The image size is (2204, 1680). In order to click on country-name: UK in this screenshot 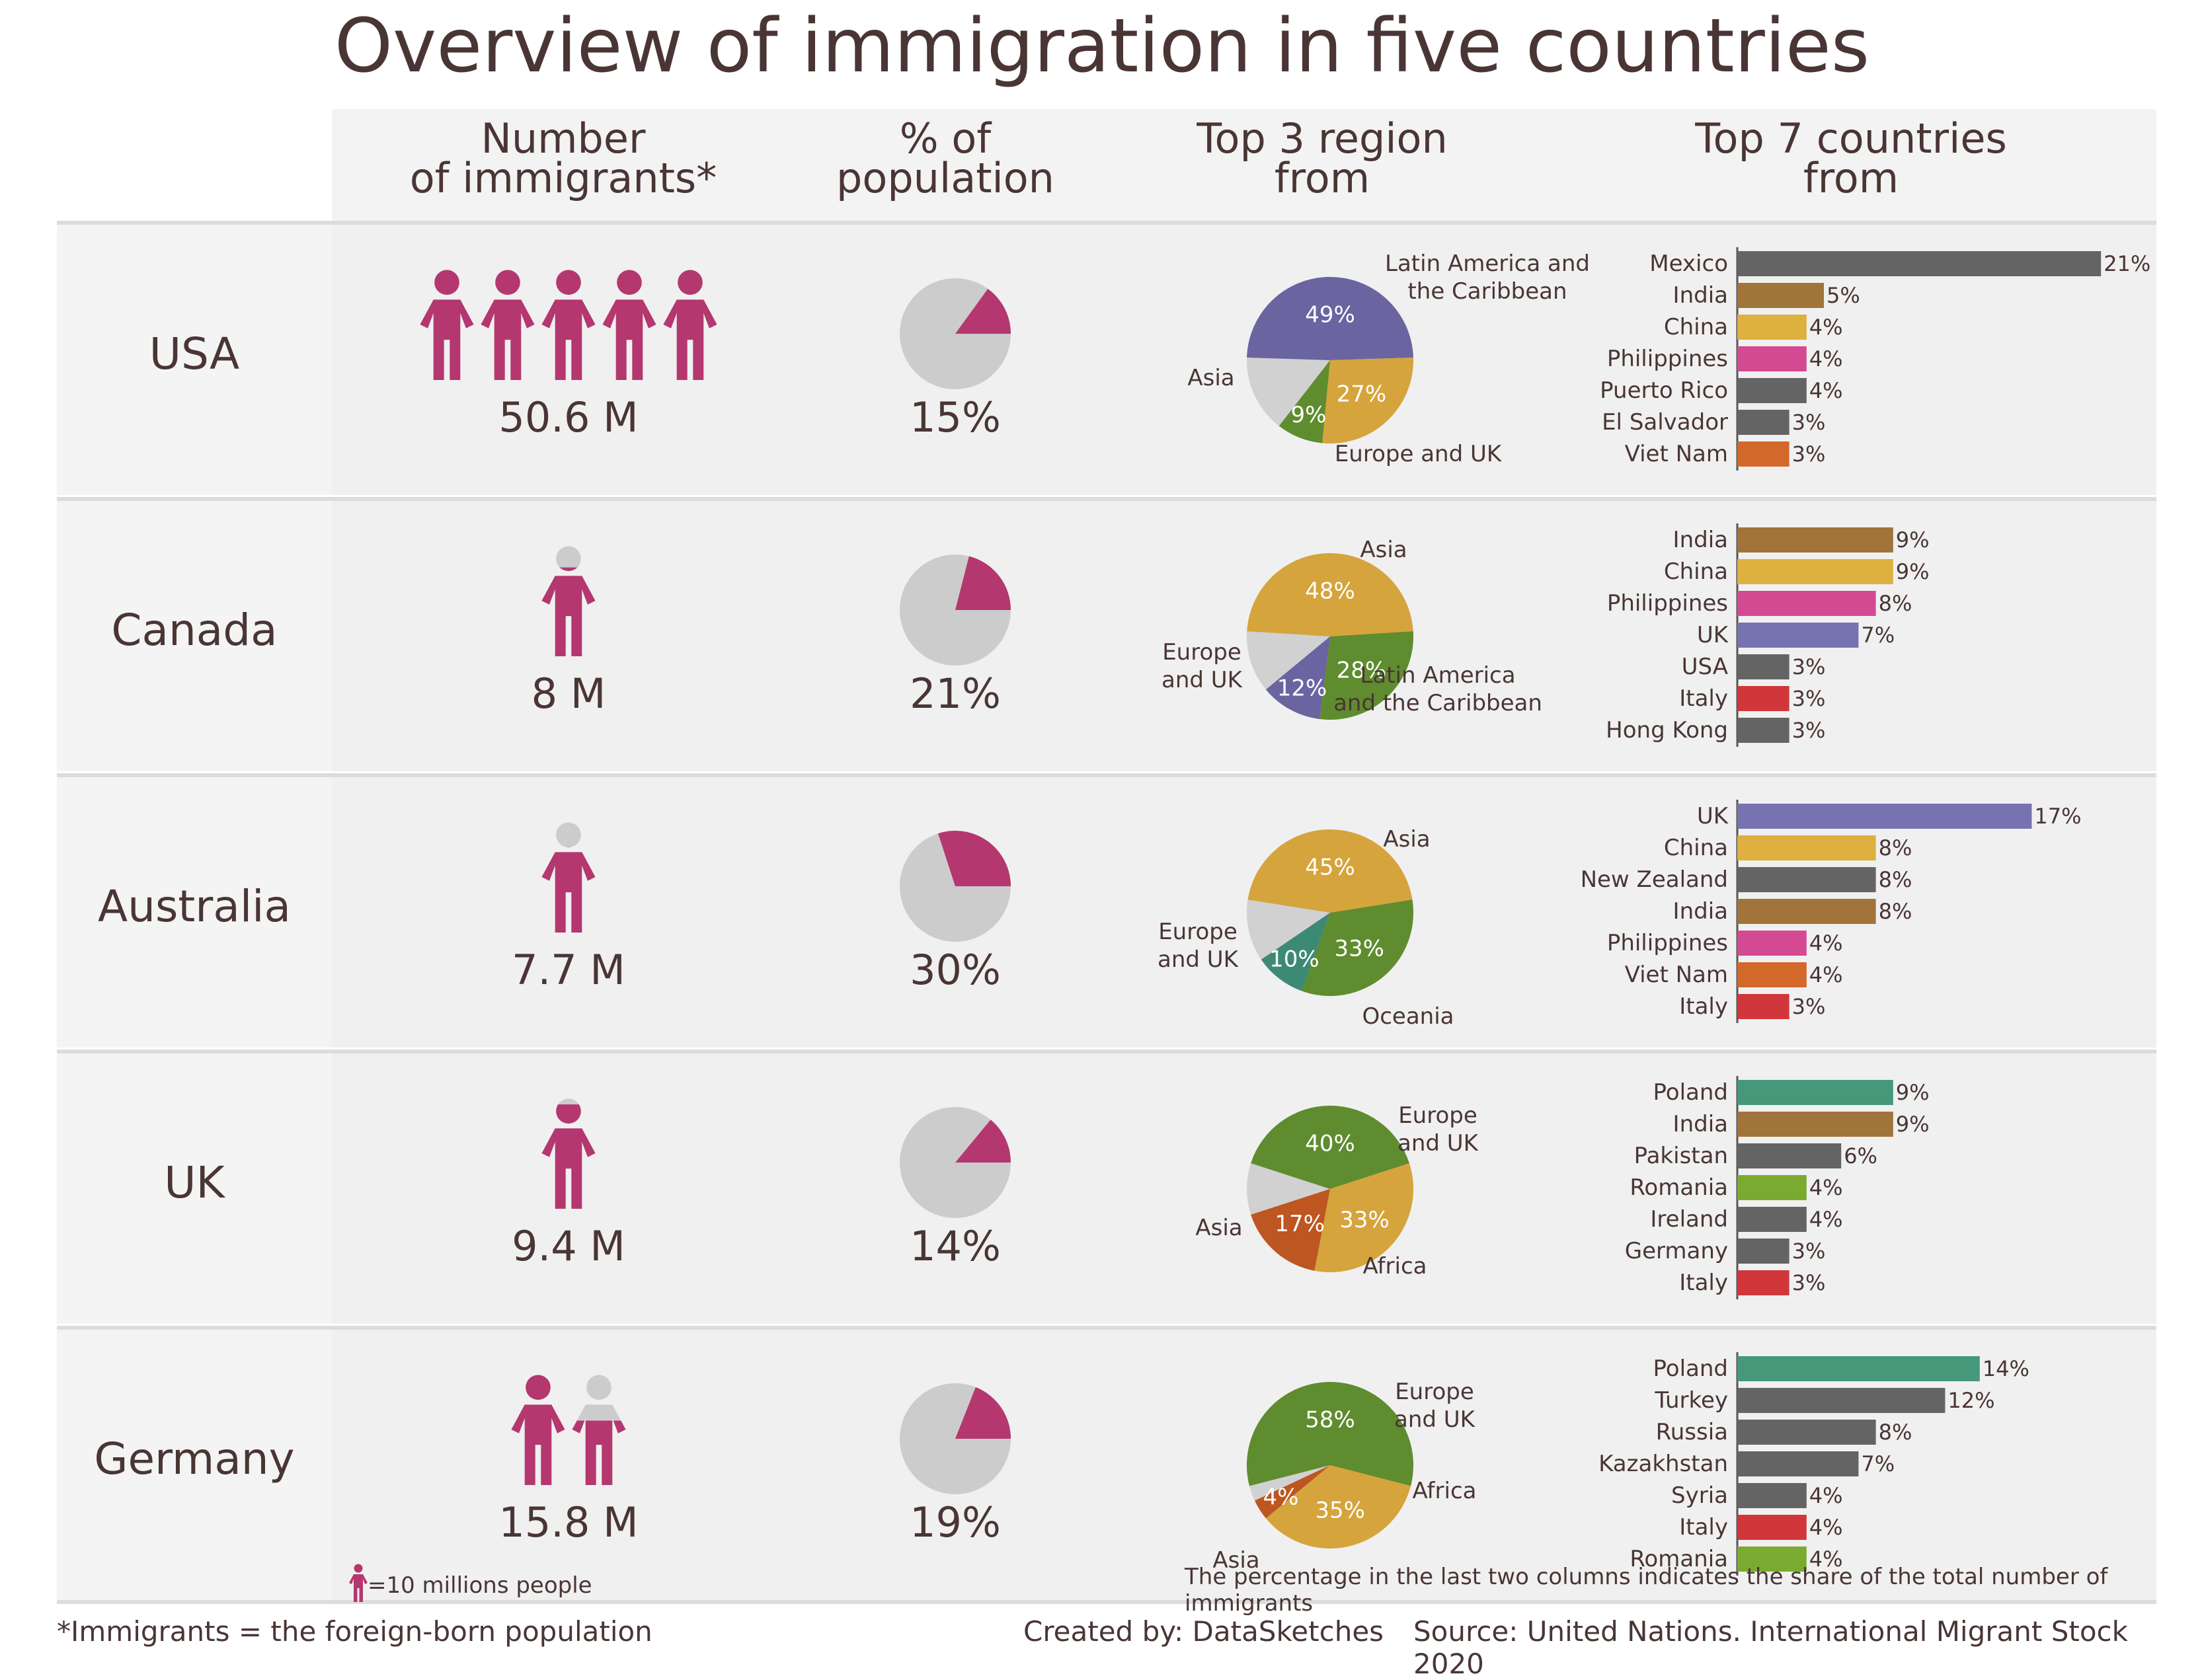, I will do `click(194, 1182)`.